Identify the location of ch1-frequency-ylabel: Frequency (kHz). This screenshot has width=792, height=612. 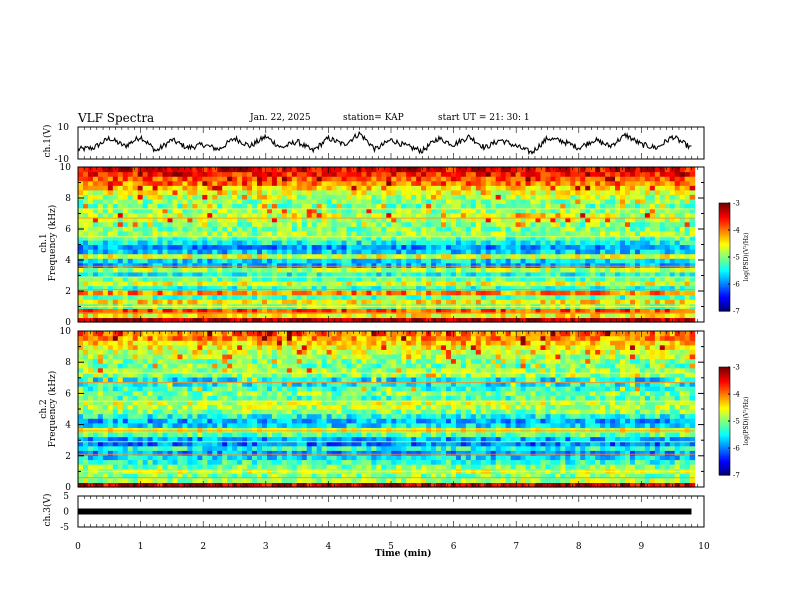
(53, 243).